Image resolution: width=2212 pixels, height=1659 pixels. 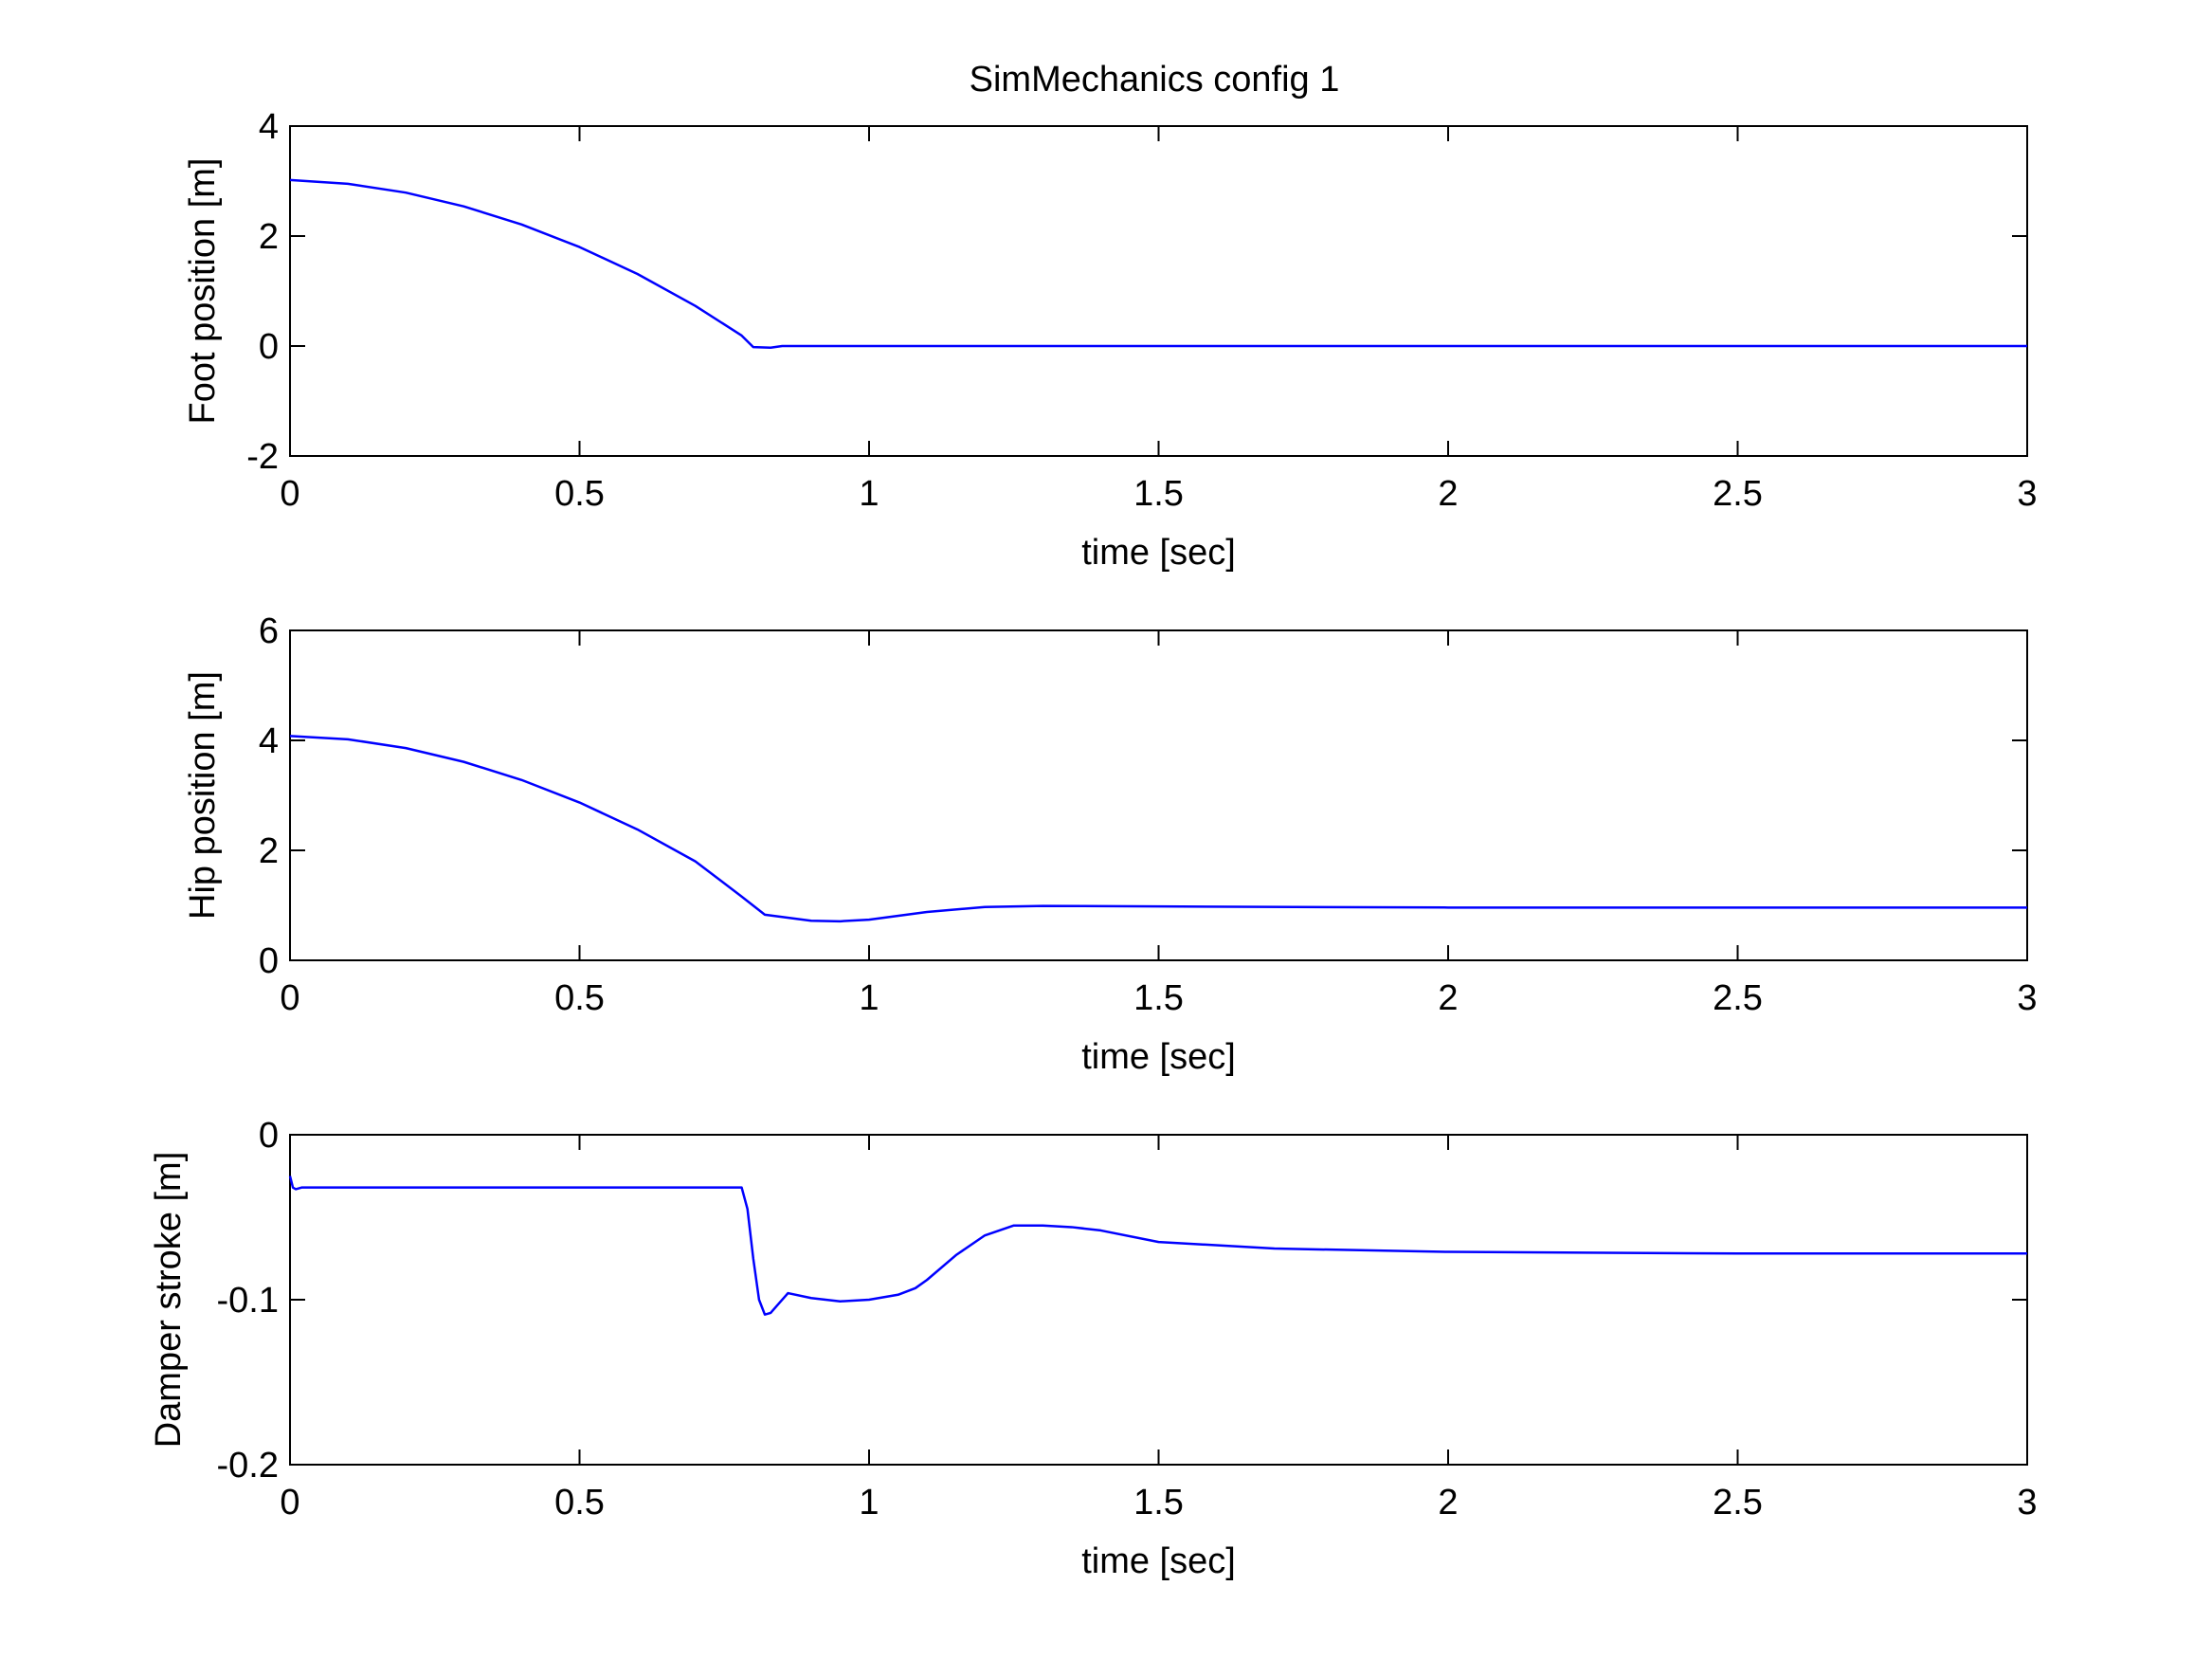 I want to click on foot-ytick-label: 2, so click(x=269, y=237).